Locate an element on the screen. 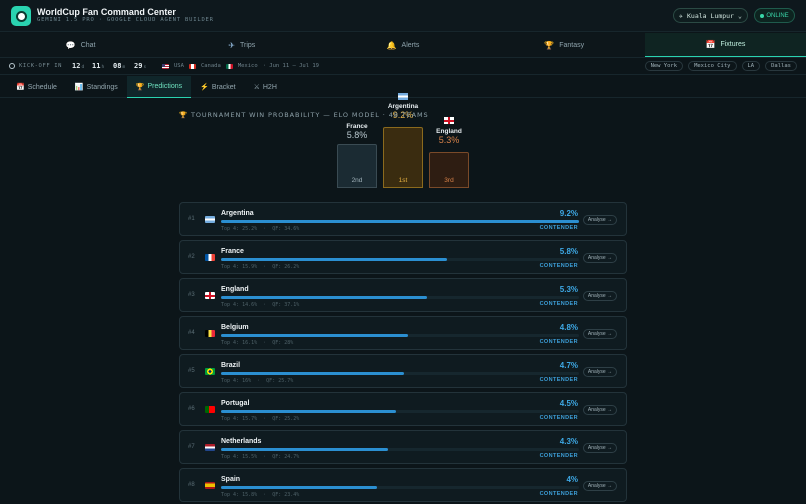  host-usa: USA is located at coordinates (179, 66).